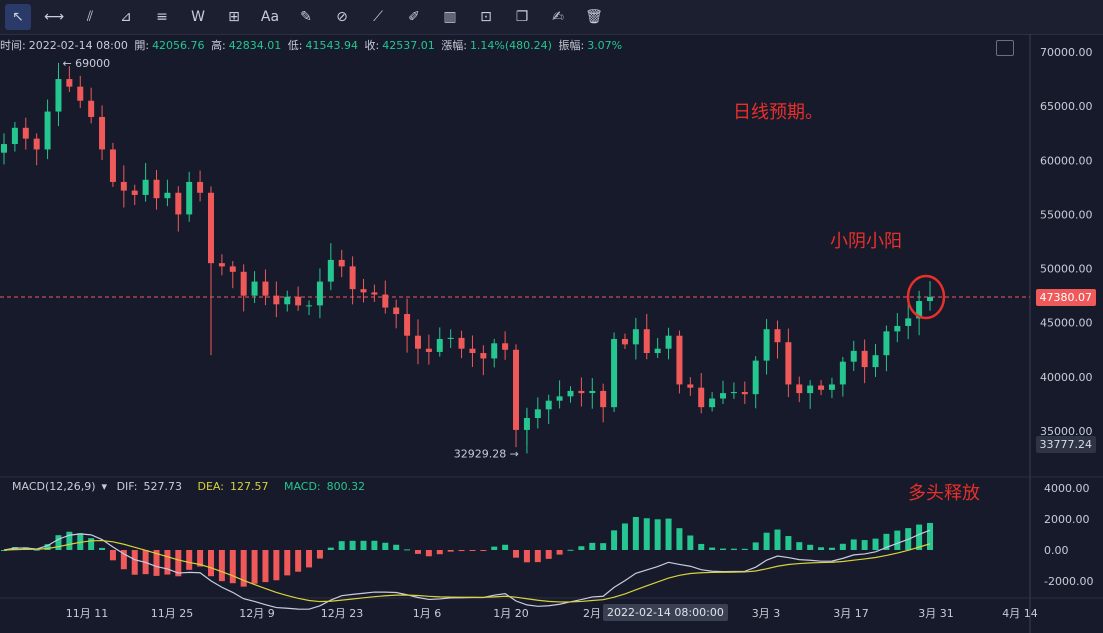 This screenshot has height=633, width=1103. Describe the element at coordinates (104, 486) in the screenshot. I see `chevron-down-icon: ▾` at that location.